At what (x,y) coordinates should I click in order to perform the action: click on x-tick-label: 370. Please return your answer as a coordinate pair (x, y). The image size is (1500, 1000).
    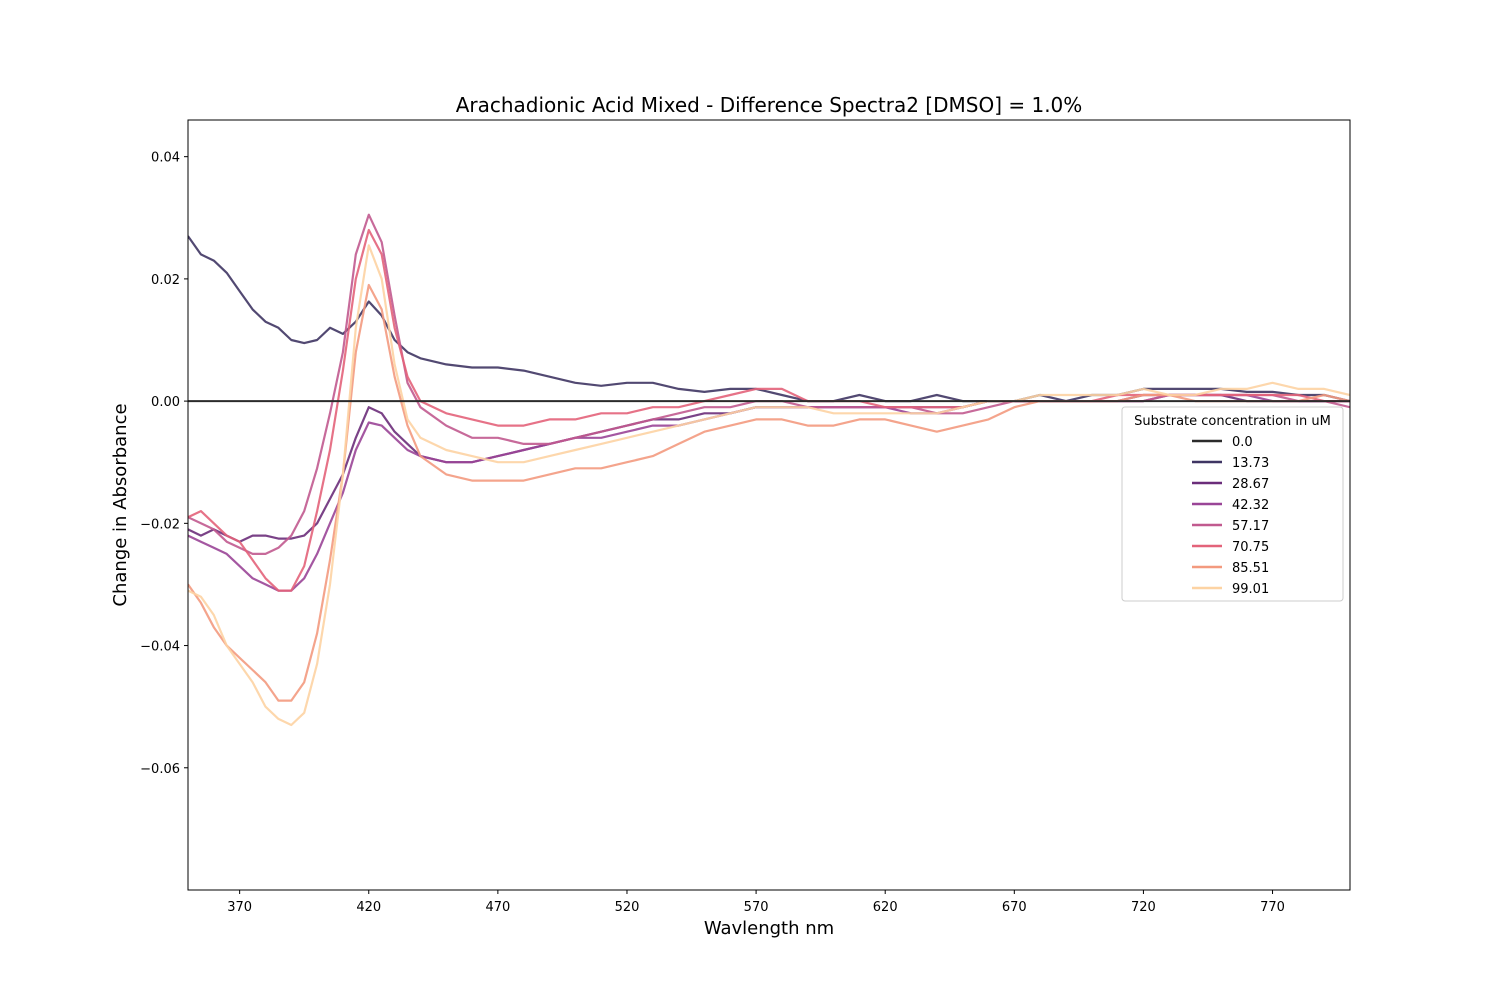
    Looking at the image, I should click on (239, 907).